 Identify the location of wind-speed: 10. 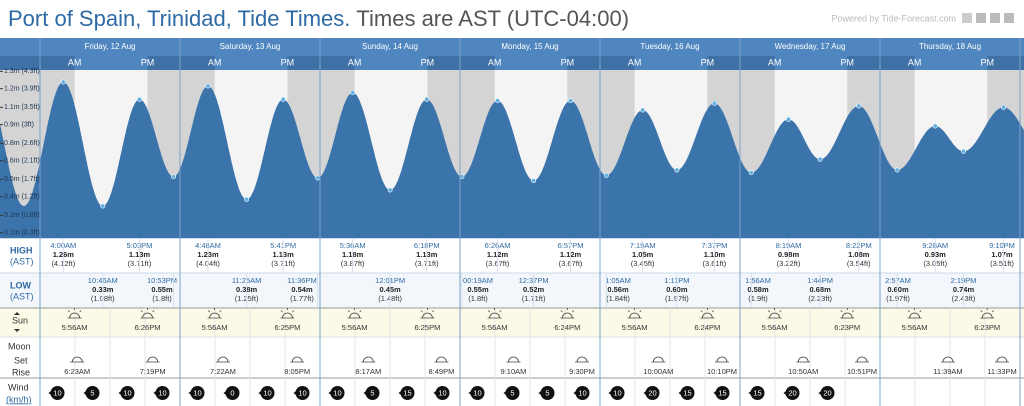
(57, 392).